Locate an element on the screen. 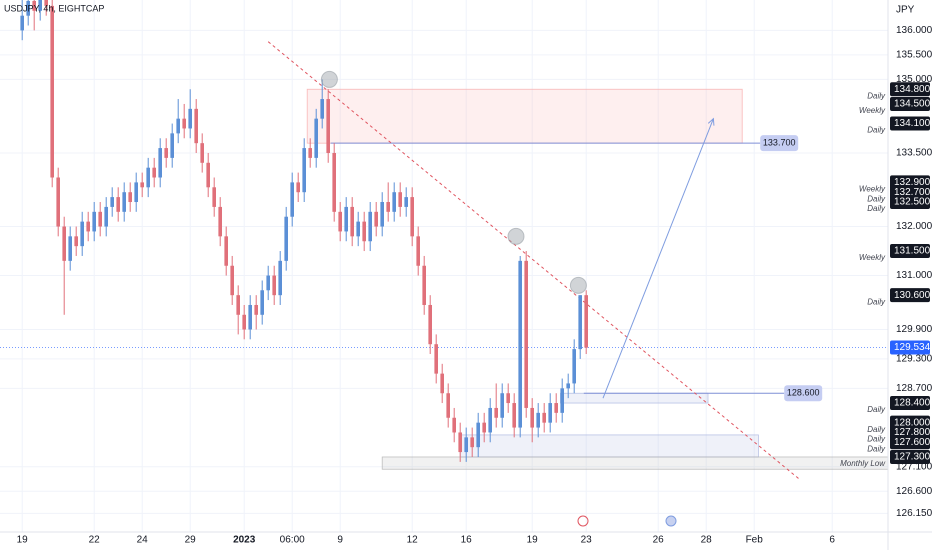  x-tick-label: 16 is located at coordinates (467, 540).